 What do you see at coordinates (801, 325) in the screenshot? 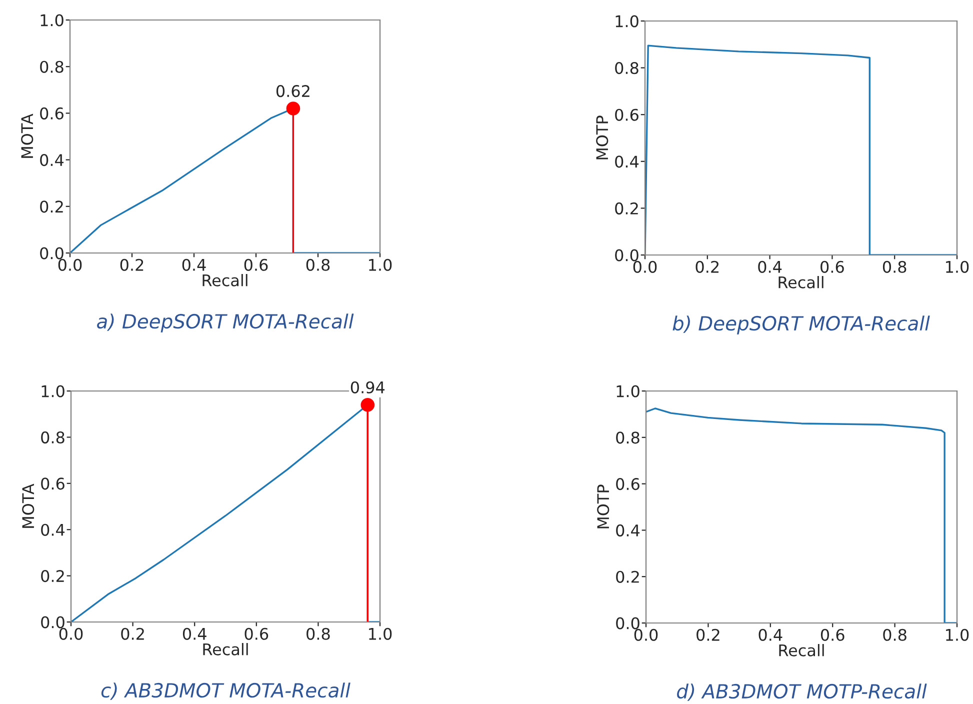
I see `text: b) DeepSORT MOTA-Recall` at bounding box center [801, 325].